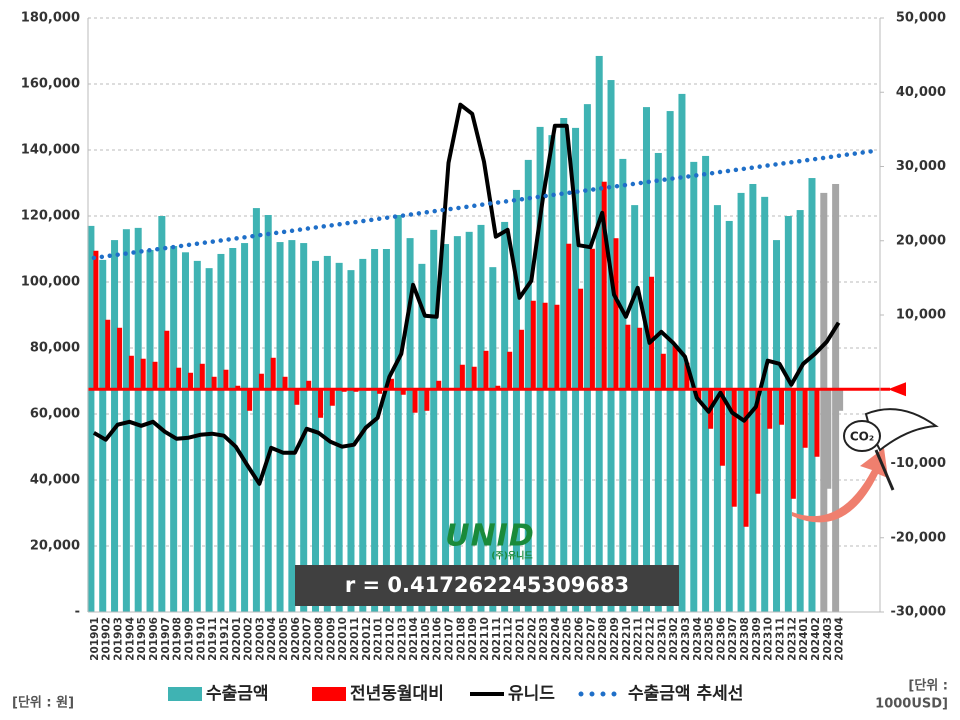 This screenshot has width=960, height=720. What do you see at coordinates (119, 639) in the screenshot?
I see `x-tick-label: 201903` at bounding box center [119, 639].